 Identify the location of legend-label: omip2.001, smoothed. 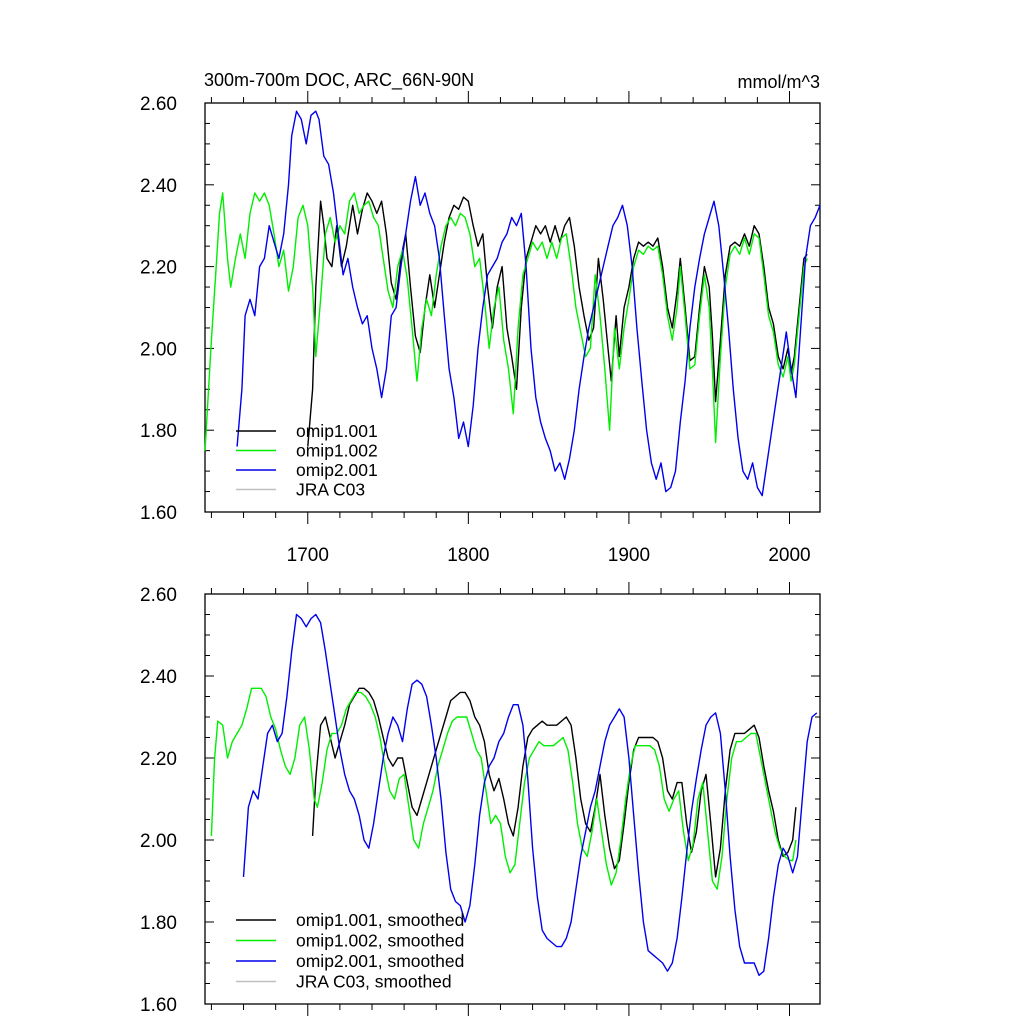
(380, 961).